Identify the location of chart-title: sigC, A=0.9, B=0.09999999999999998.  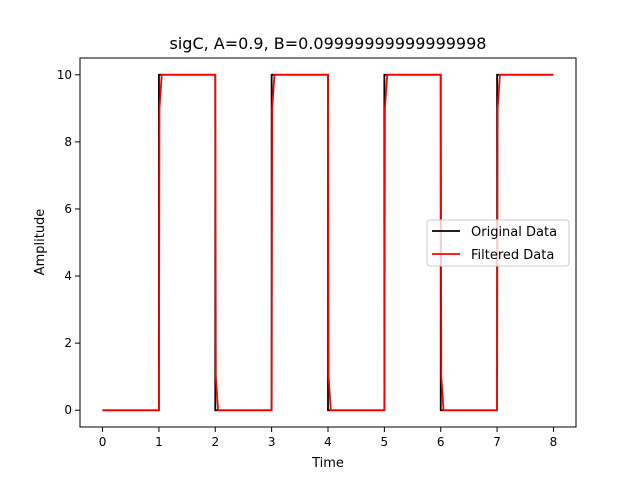
(328, 43).